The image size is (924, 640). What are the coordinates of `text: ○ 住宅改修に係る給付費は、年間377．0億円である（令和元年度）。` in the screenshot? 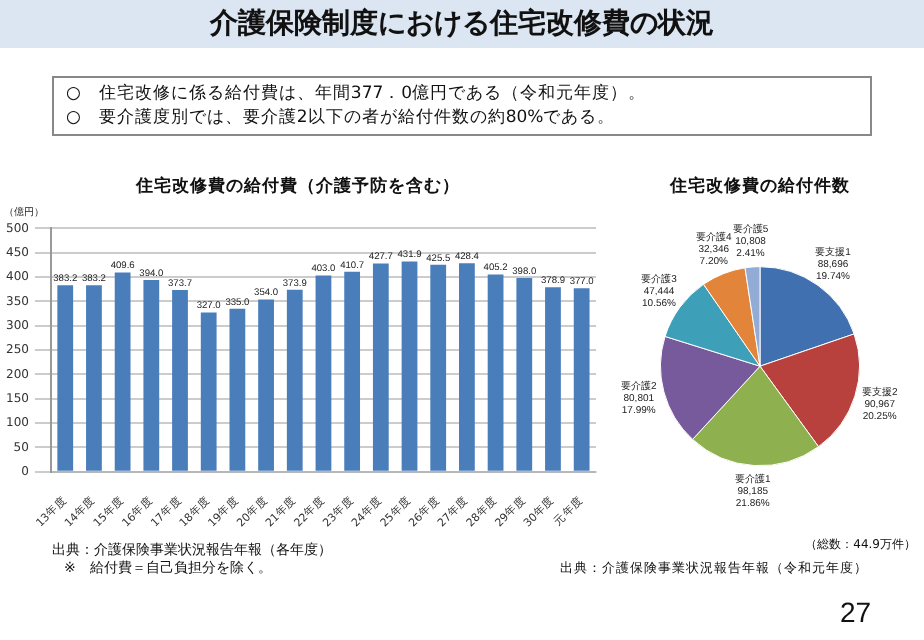 It's located at (357, 94).